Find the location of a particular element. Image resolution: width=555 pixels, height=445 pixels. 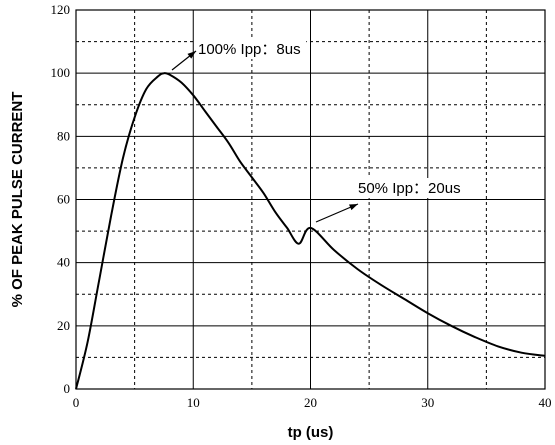

y-tick-label: 60 is located at coordinates (63, 199).